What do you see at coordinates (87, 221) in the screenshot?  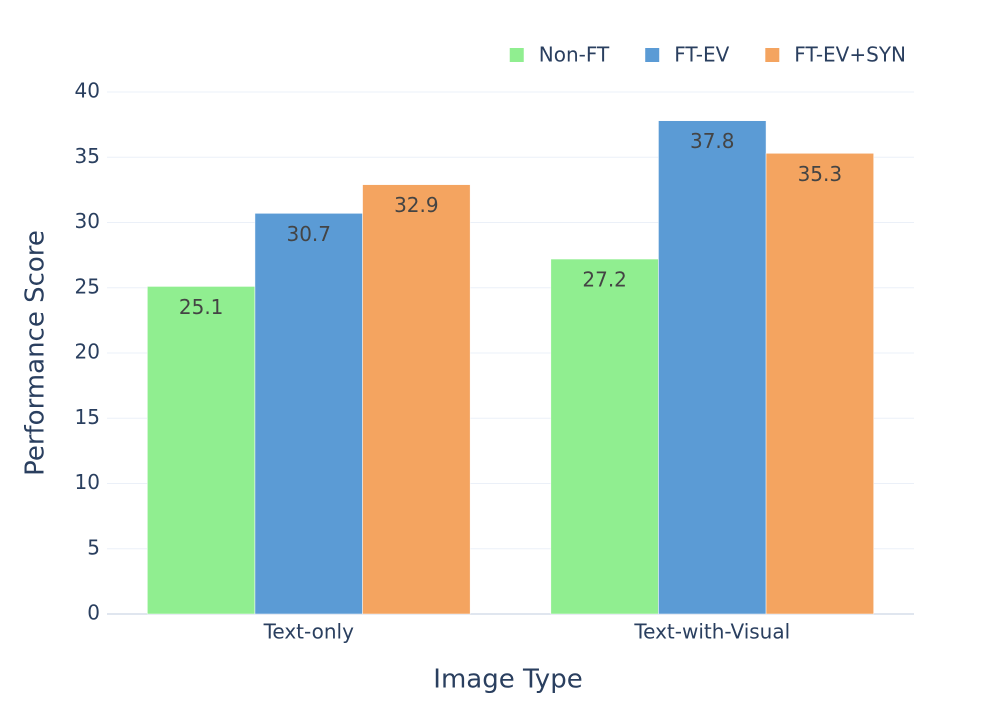 I see `y-tick-label: 30` at bounding box center [87, 221].